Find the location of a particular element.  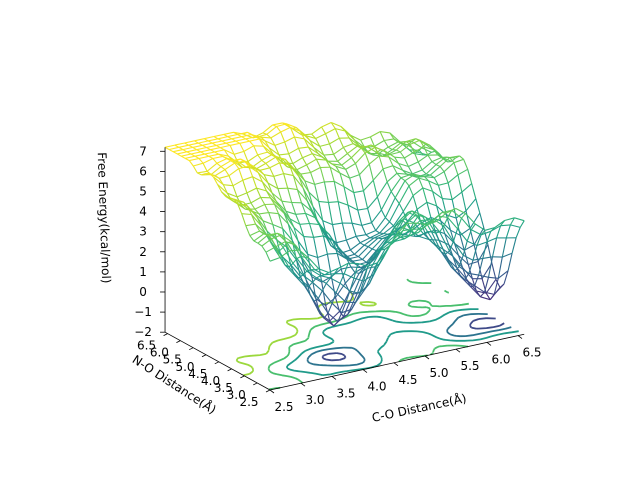

y-tick-label: 6.0 is located at coordinates (159, 353).